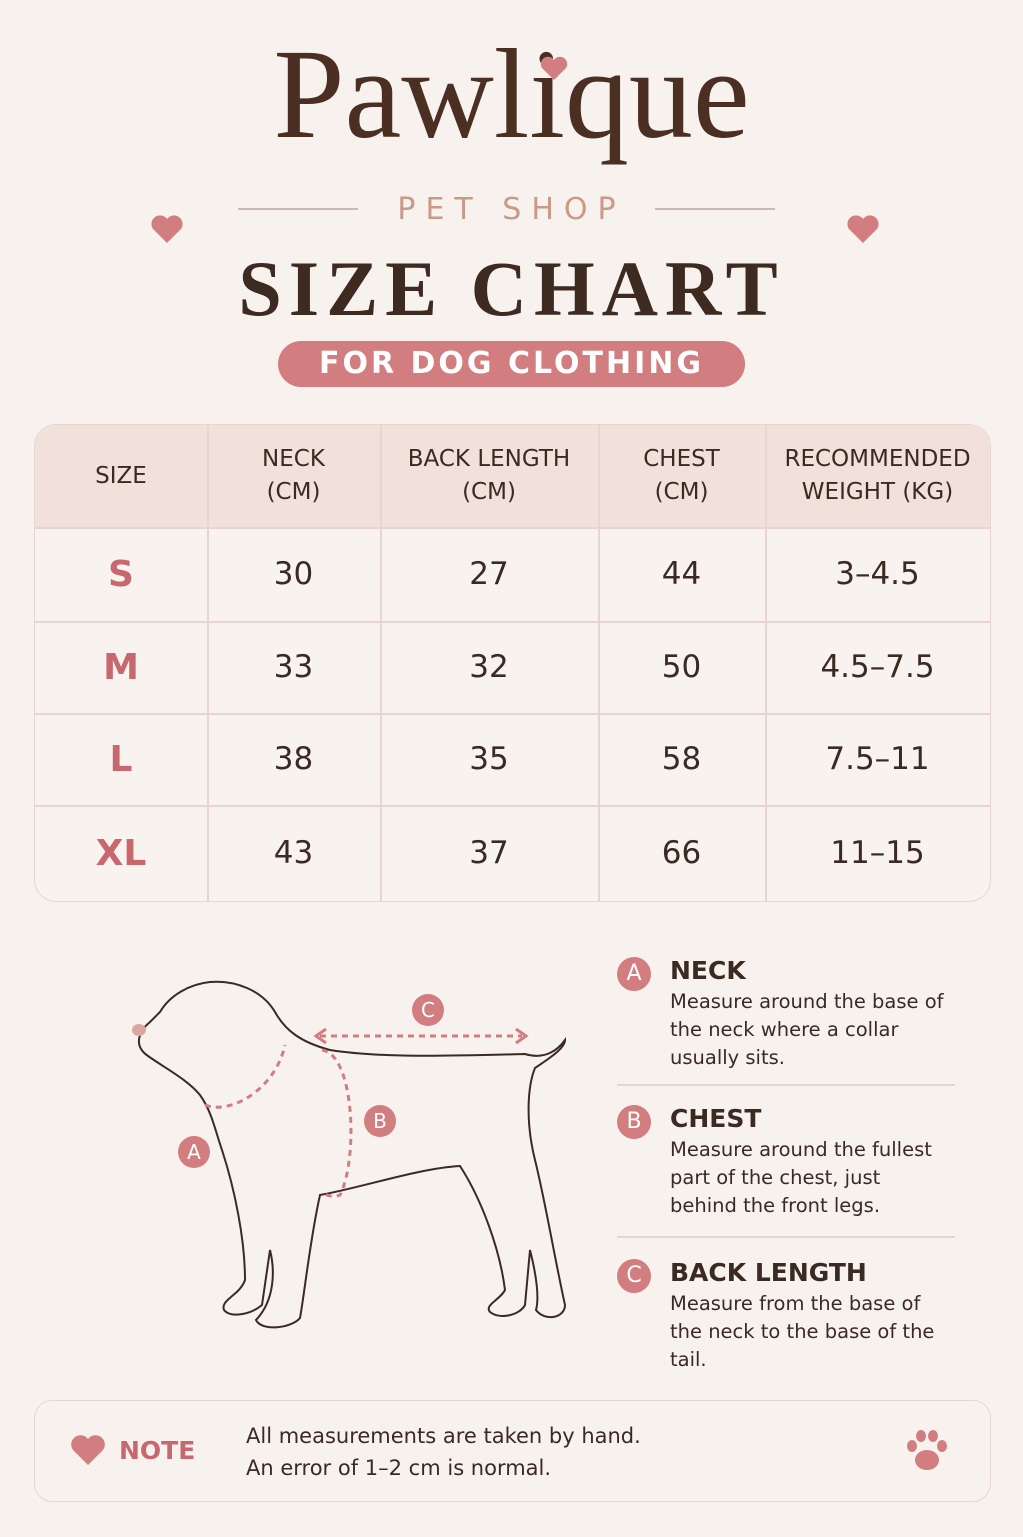 The height and width of the screenshot is (1537, 1023). I want to click on table-cell: 43, so click(293, 853).